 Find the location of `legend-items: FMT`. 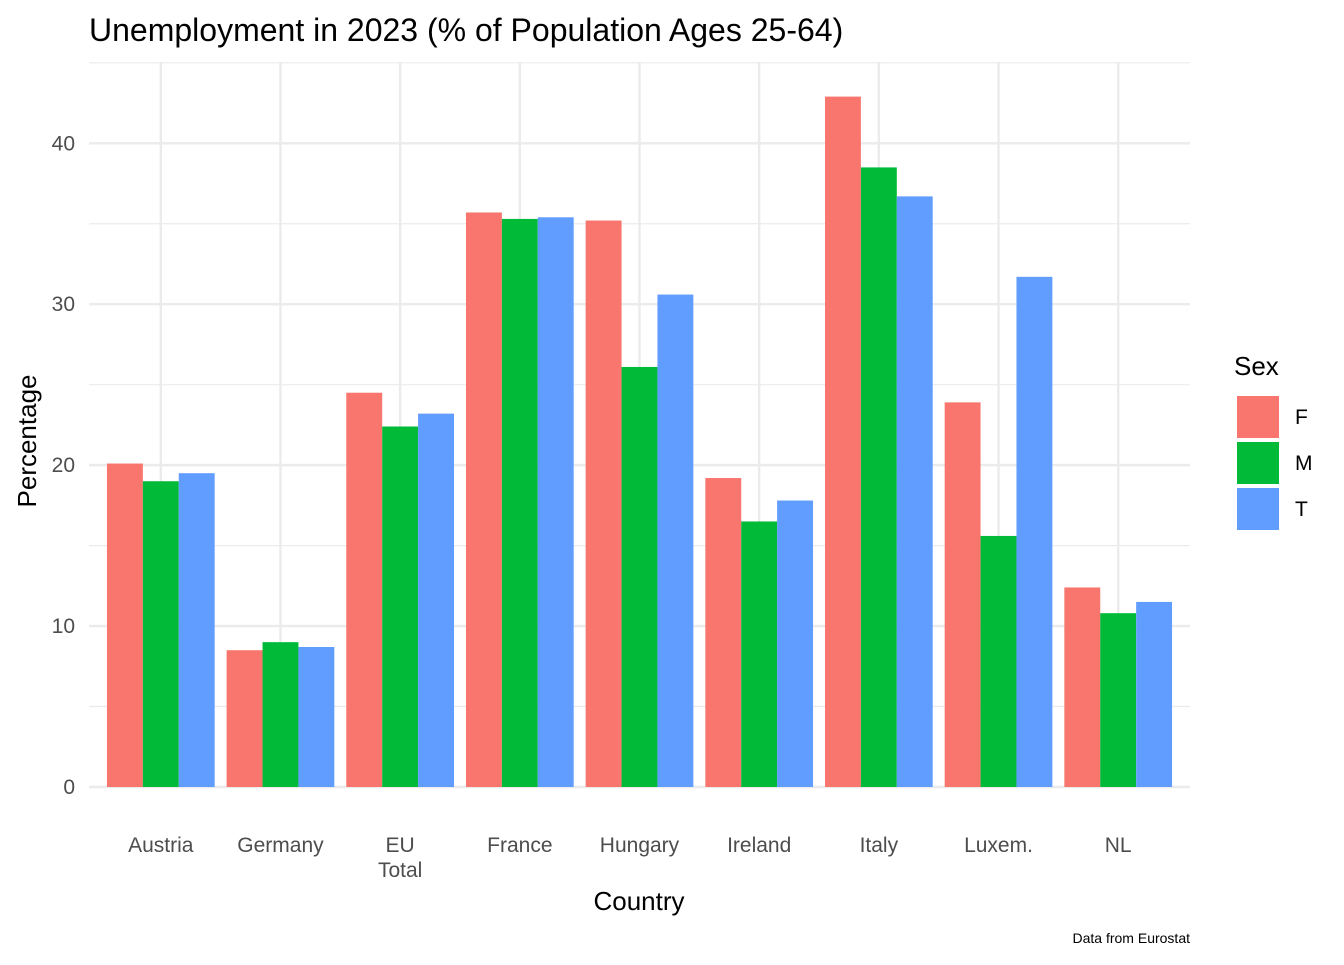

legend-items: FMT is located at coordinates (1275, 463).